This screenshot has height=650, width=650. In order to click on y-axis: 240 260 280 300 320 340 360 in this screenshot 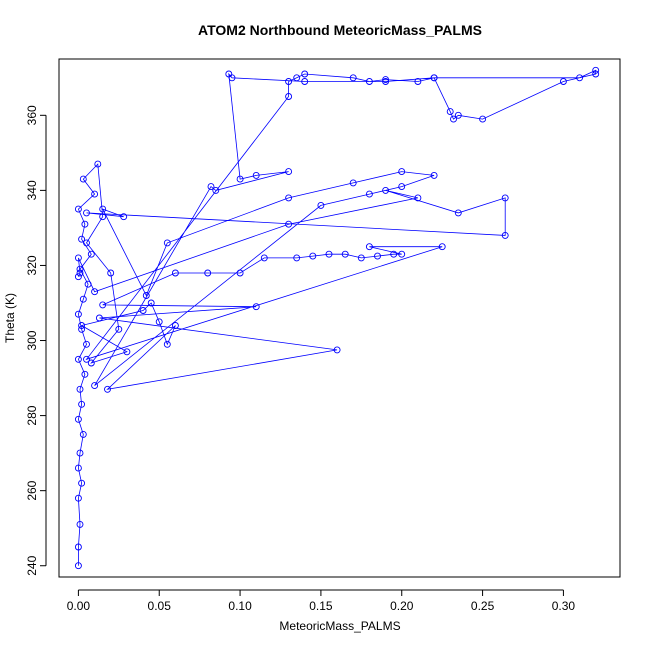, I will do `click(36, 340)`.